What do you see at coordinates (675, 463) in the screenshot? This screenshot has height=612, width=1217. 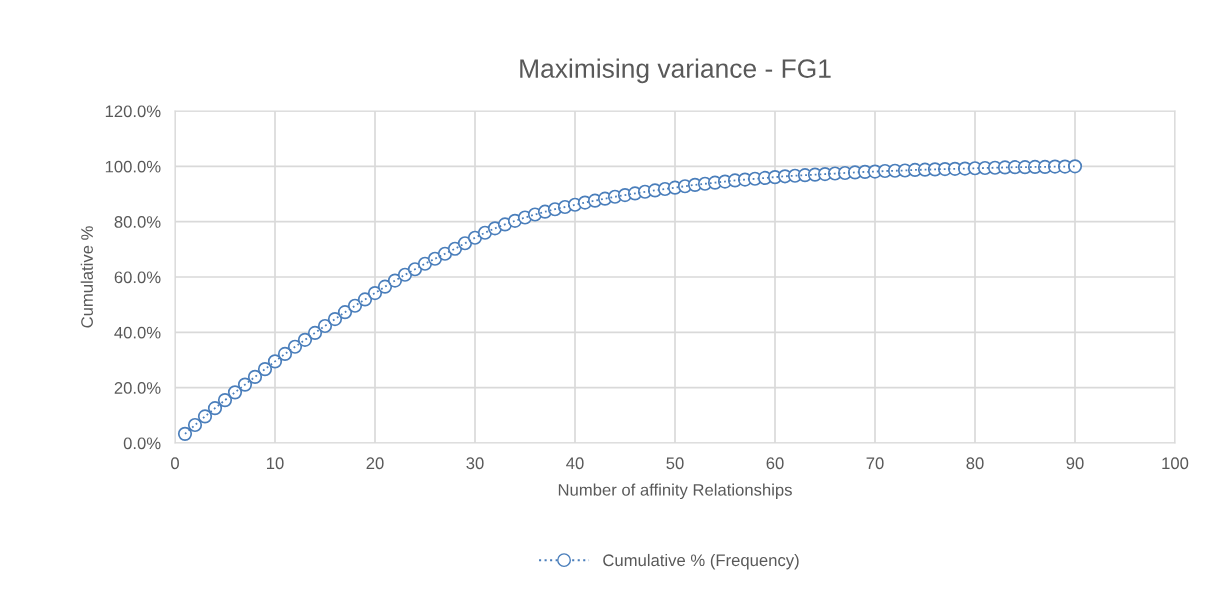 I see `x-tick-label: 50` at bounding box center [675, 463].